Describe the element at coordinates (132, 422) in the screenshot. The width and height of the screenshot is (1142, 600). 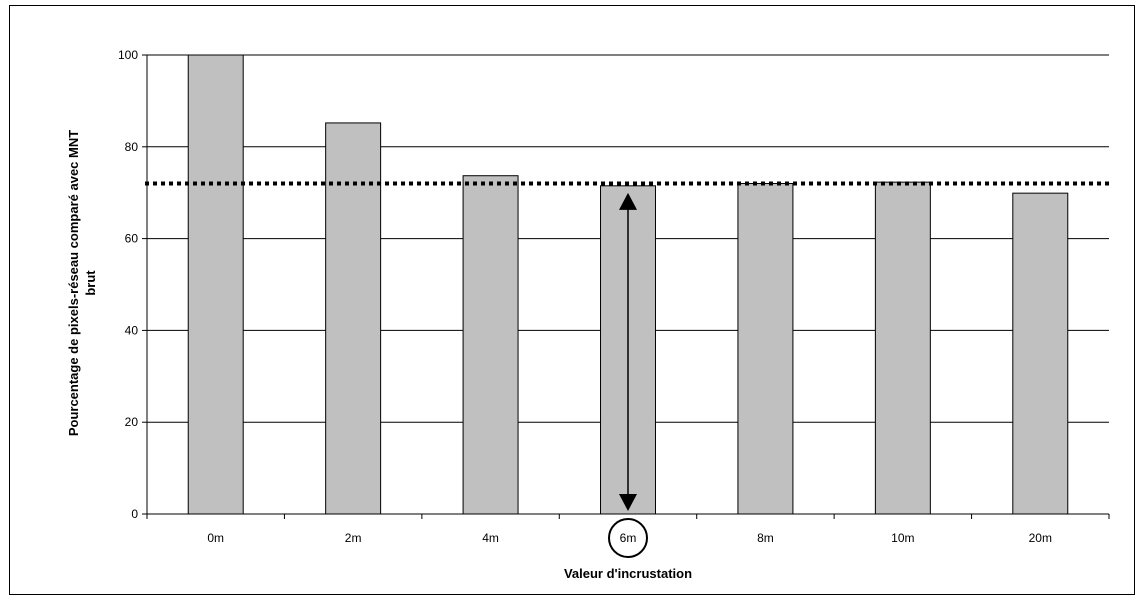
I see `y-tick-label-20: 20` at that location.